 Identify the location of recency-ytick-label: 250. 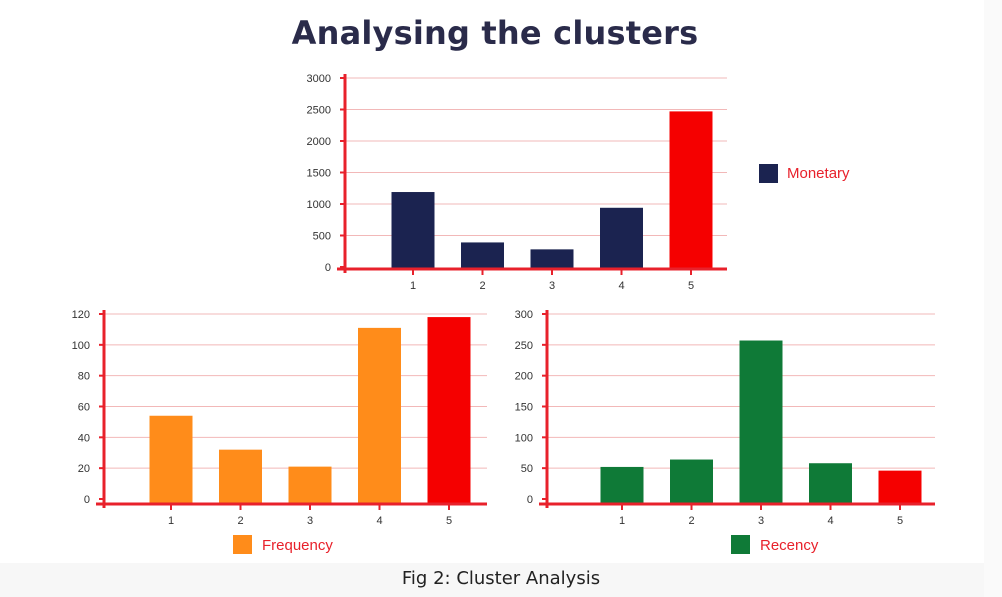
(524, 346).